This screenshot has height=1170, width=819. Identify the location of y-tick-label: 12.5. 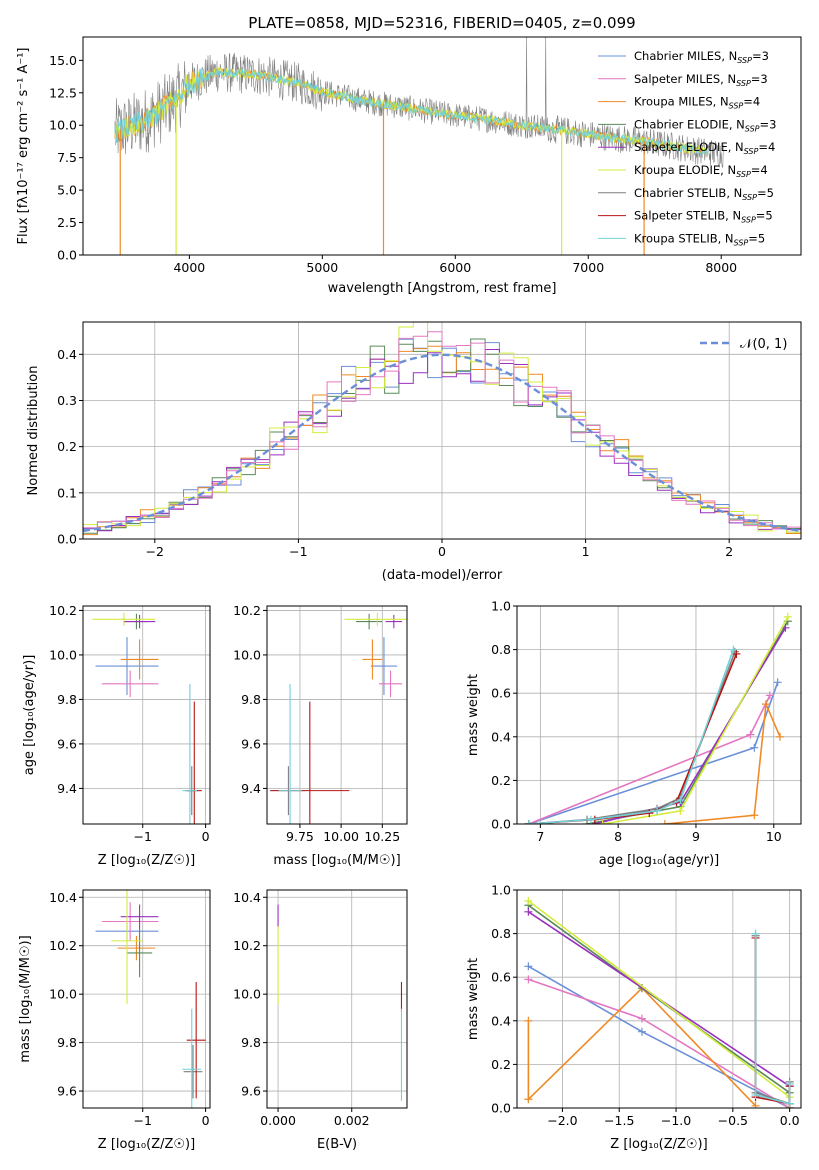
(63, 92).